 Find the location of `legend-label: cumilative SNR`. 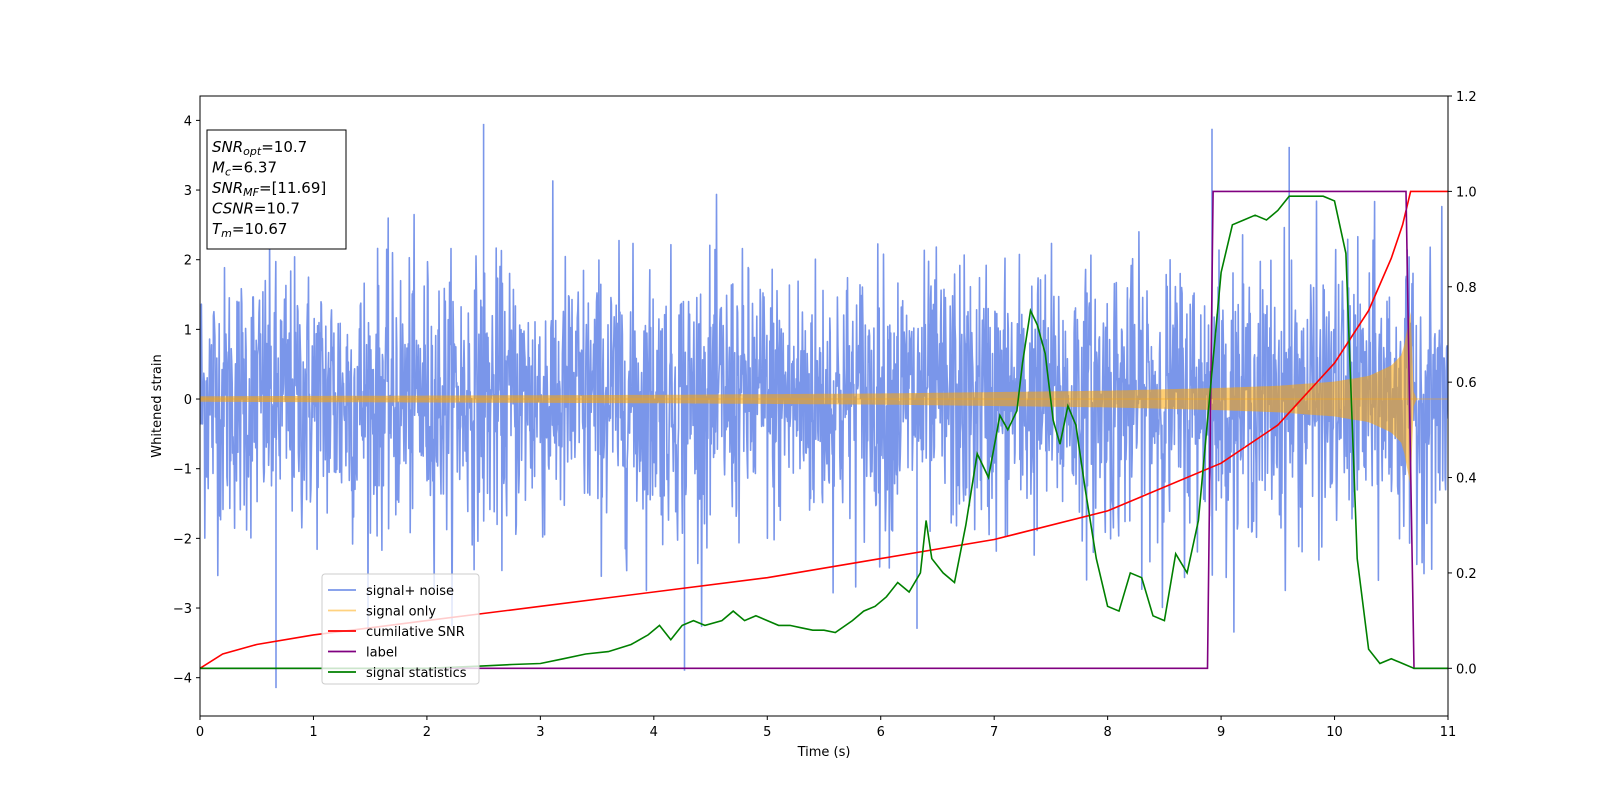

legend-label: cumilative SNR is located at coordinates (415, 632).